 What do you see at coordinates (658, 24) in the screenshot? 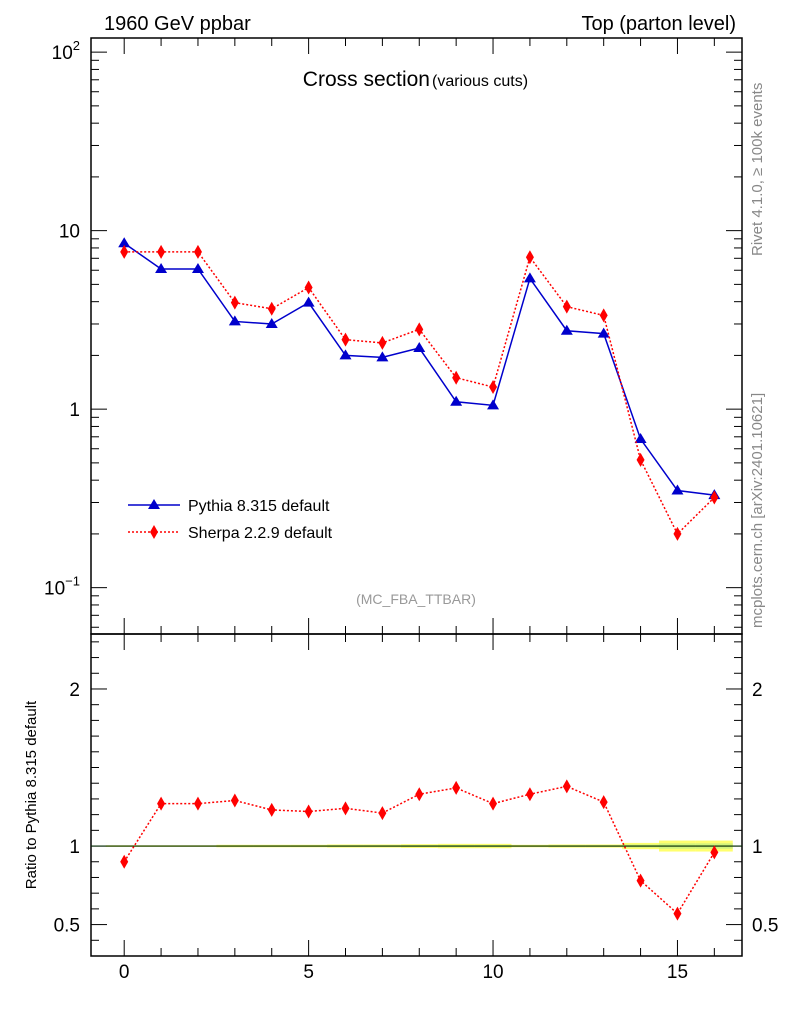
I see `header-right: Top (parton level)` at bounding box center [658, 24].